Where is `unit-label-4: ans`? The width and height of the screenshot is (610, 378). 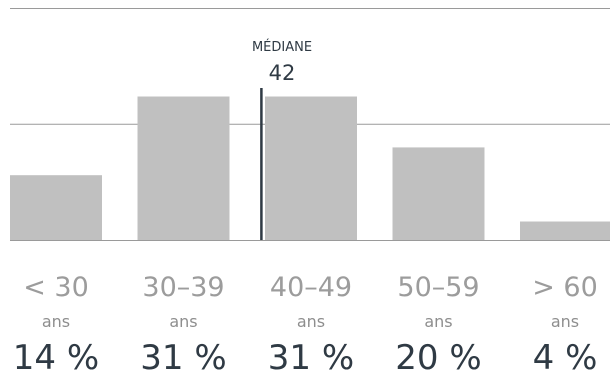 unit-label-4: ans is located at coordinates (438, 321).